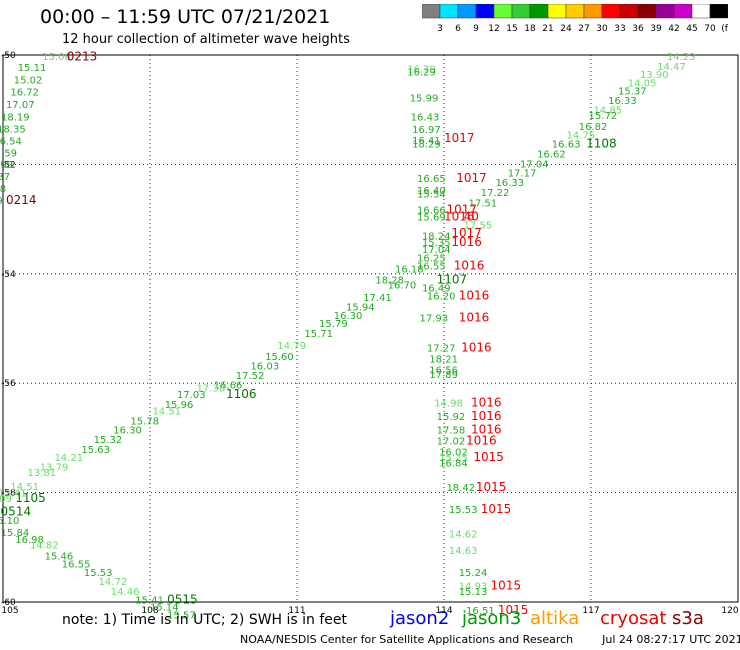 The image size is (740, 650). I want to click on latitude-tick-label: -52, so click(8, 165).